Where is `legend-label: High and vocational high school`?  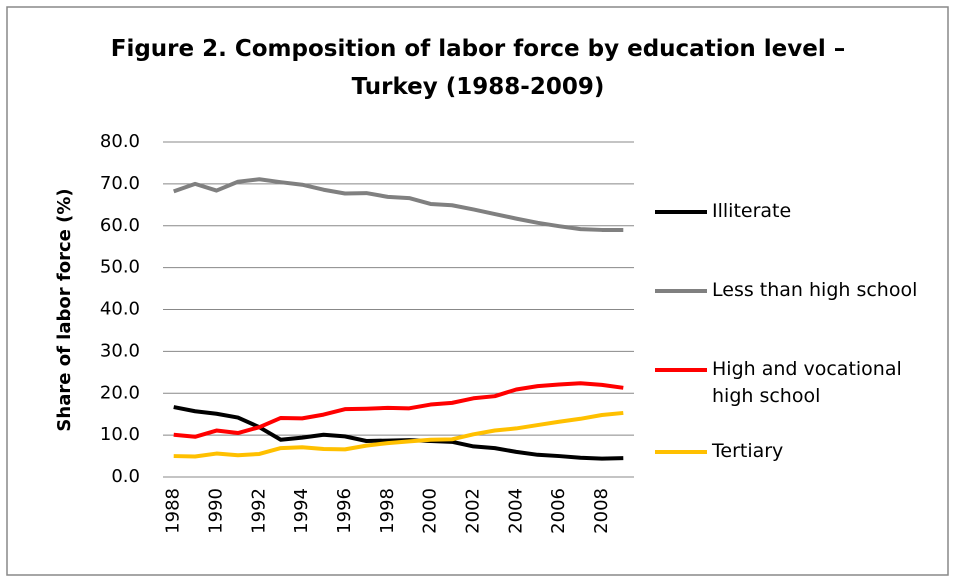
legend-label: High and vocational high school is located at coordinates (807, 382).